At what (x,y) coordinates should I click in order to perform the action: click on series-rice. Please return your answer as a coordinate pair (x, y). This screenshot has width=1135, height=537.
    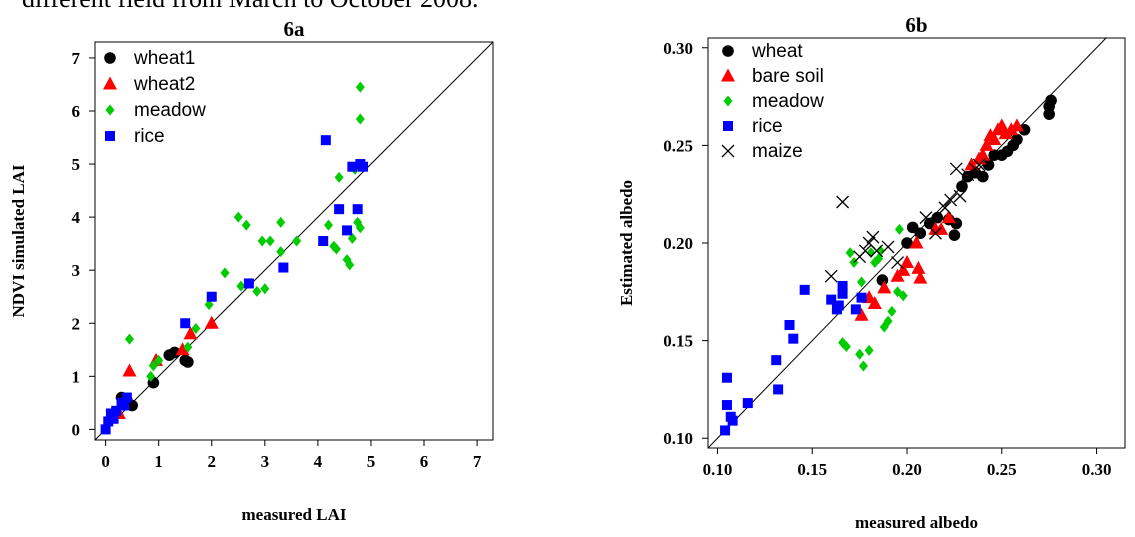
    Looking at the image, I should click on (234, 284).